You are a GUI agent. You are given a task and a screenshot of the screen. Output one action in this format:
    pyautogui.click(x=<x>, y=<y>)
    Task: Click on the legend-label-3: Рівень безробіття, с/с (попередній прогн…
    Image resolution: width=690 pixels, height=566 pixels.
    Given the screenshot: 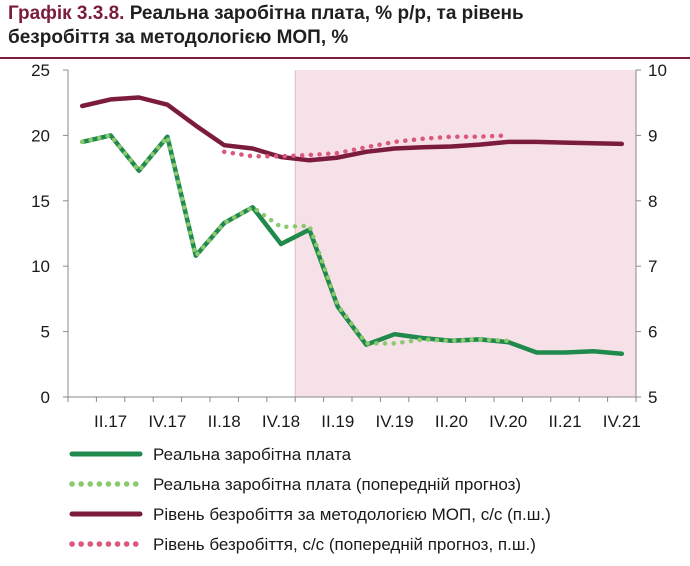 What is the action you would take?
    pyautogui.click(x=344, y=544)
    